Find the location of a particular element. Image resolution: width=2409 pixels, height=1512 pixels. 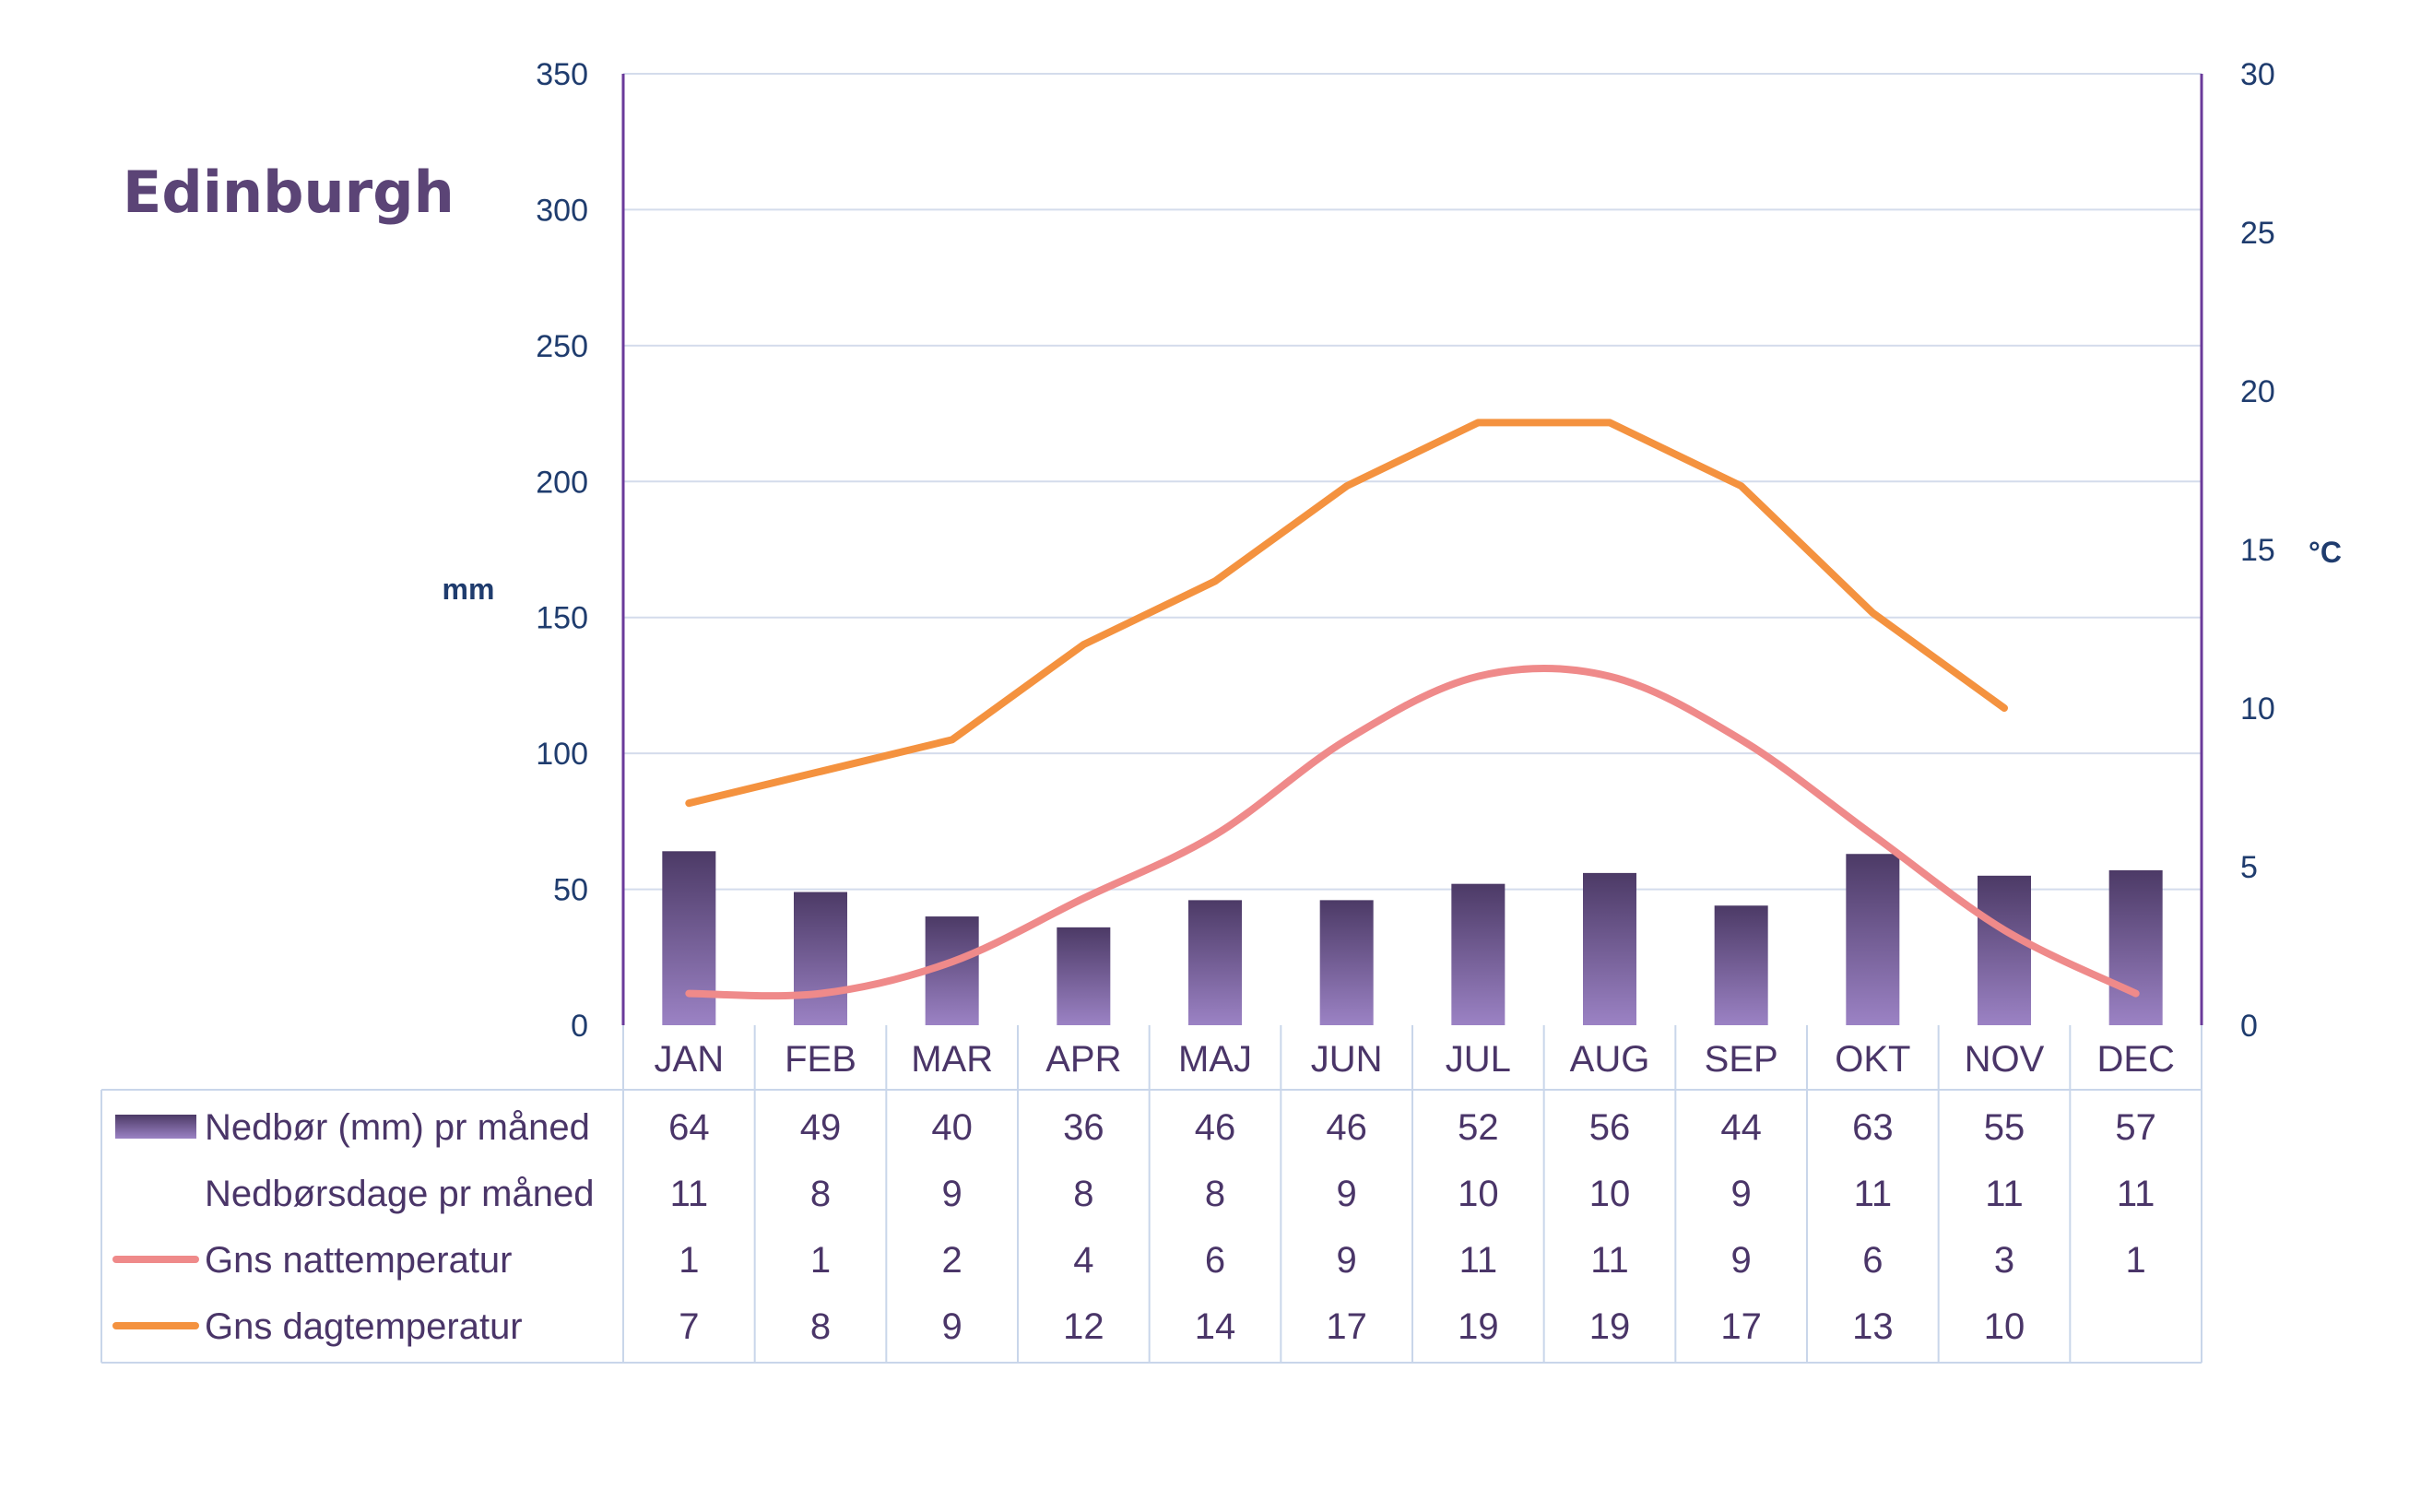

right-tick-label: 20 is located at coordinates (2257, 392).